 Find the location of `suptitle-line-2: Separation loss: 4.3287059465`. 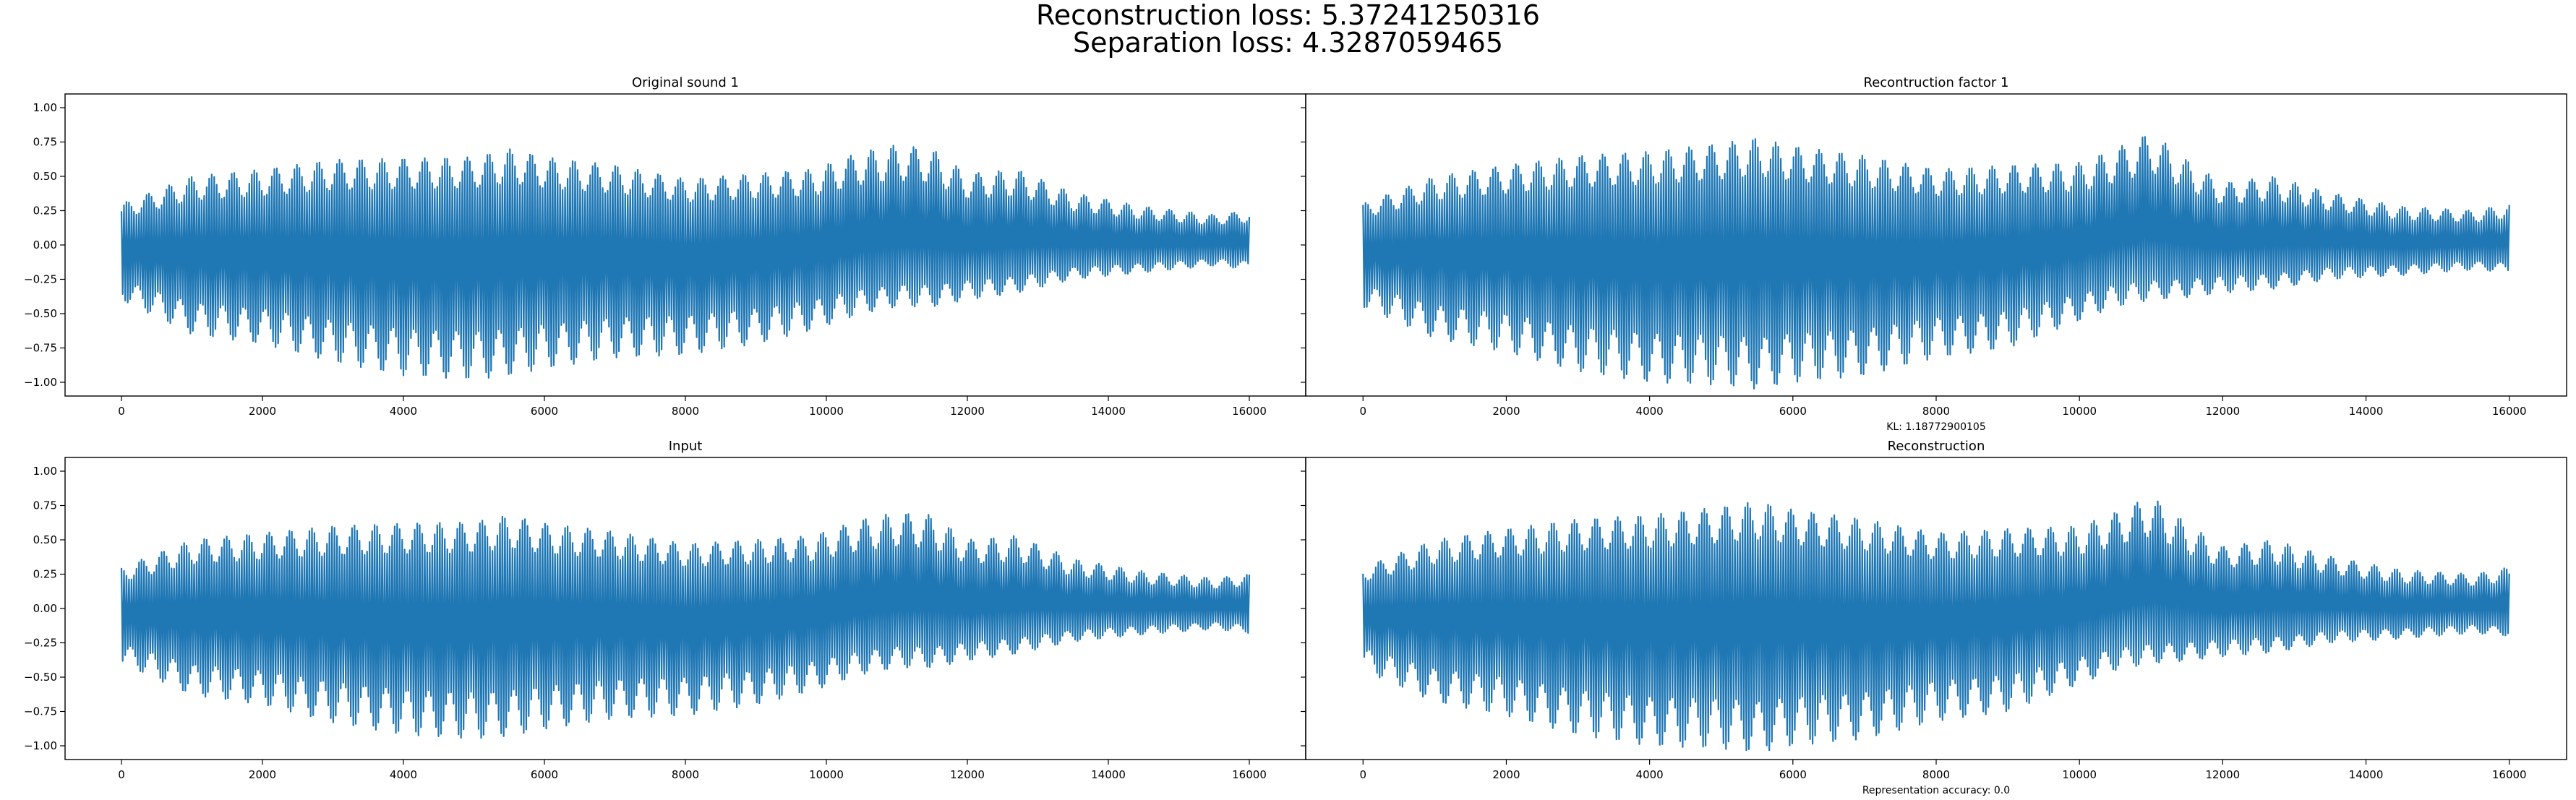

suptitle-line-2: Separation loss: 4.3287059465 is located at coordinates (1288, 43).